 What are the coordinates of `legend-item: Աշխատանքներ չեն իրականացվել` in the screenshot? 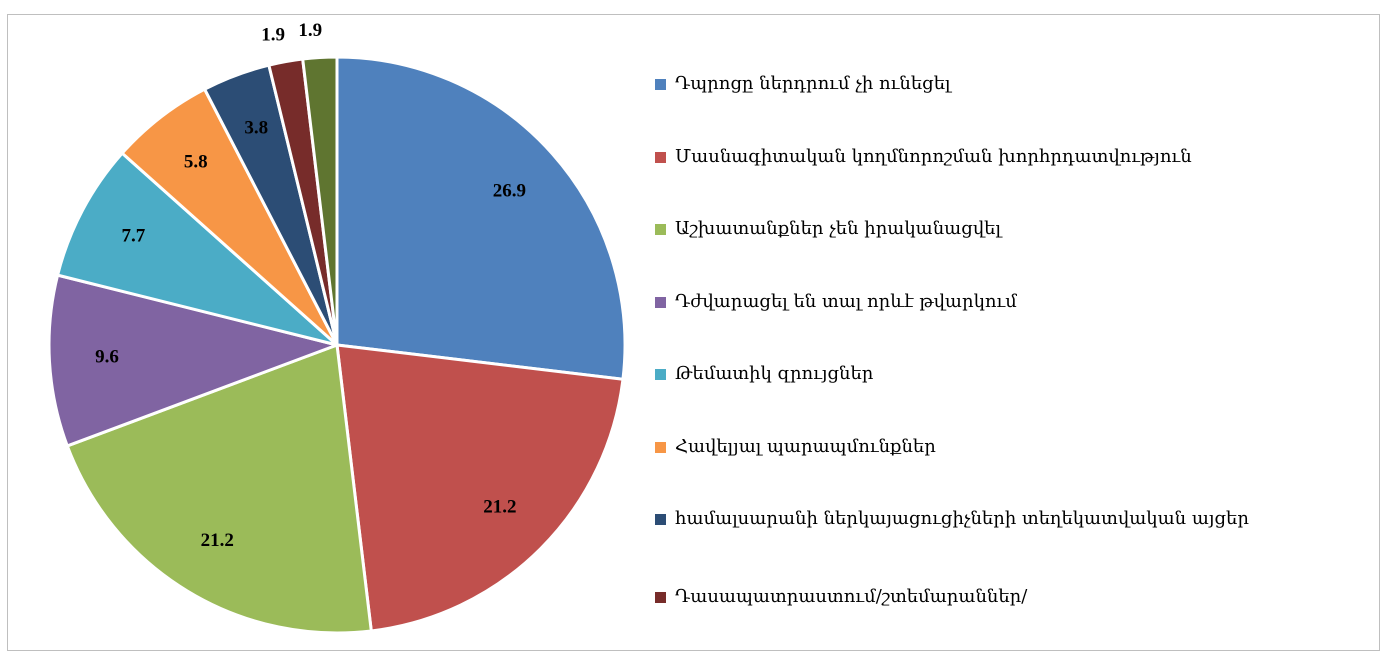 It's located at (1020, 229).